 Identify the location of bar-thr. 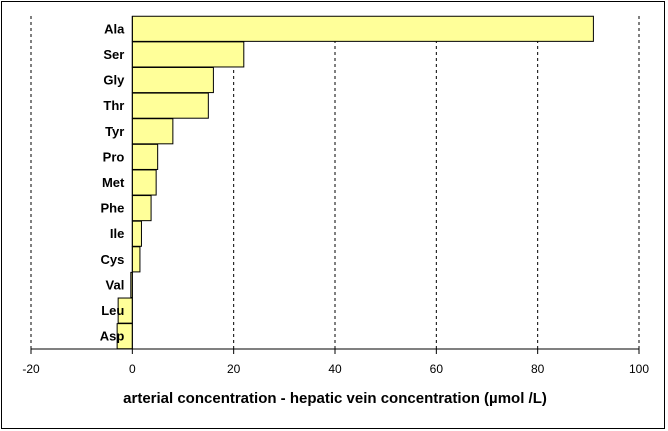
(170, 105).